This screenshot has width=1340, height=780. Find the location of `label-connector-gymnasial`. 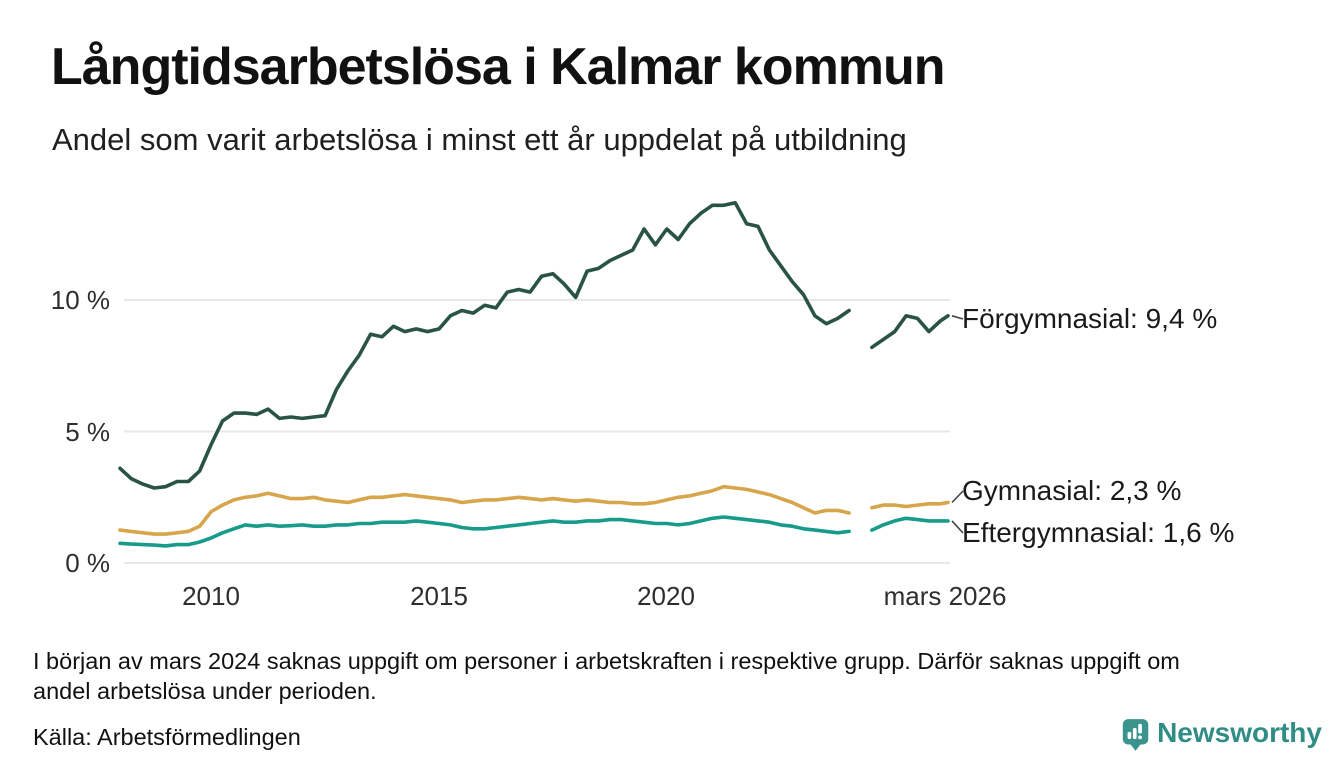

label-connector-gymnasial is located at coordinates (957, 497).